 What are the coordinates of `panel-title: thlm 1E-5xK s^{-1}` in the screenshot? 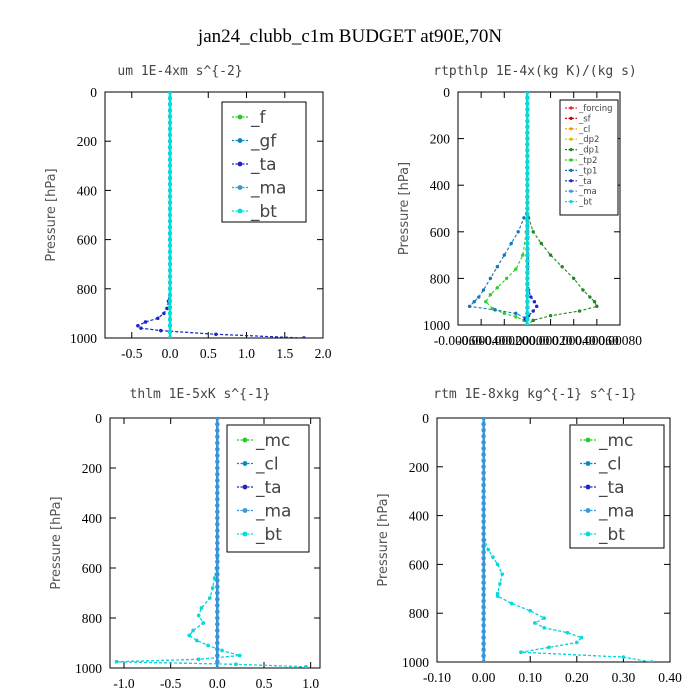 It's located at (200, 394).